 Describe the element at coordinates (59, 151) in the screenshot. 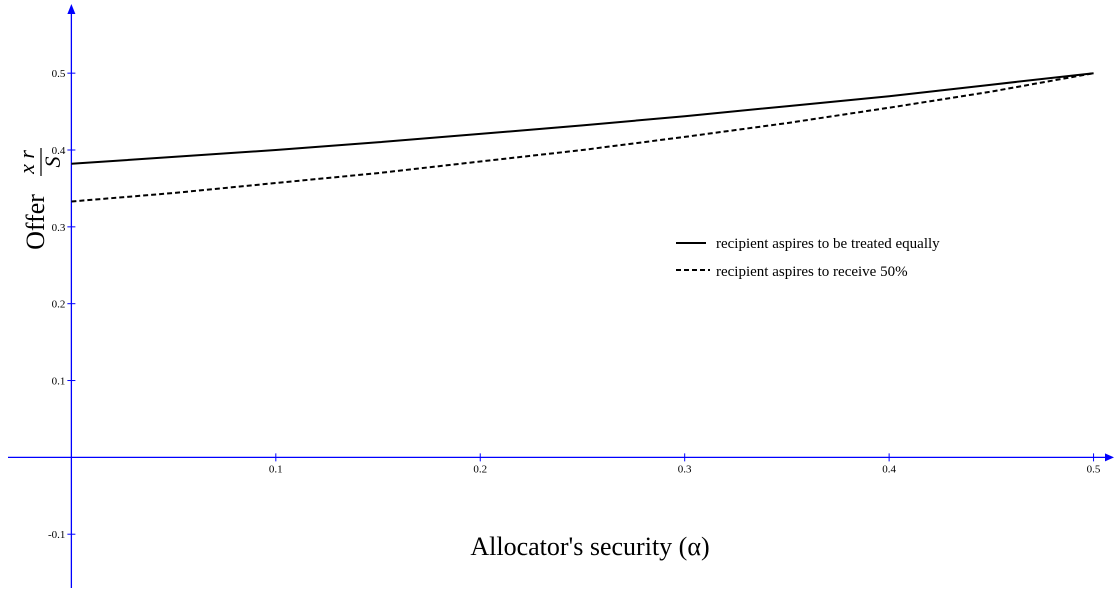

I see `y-tick-label: 0.4` at that location.